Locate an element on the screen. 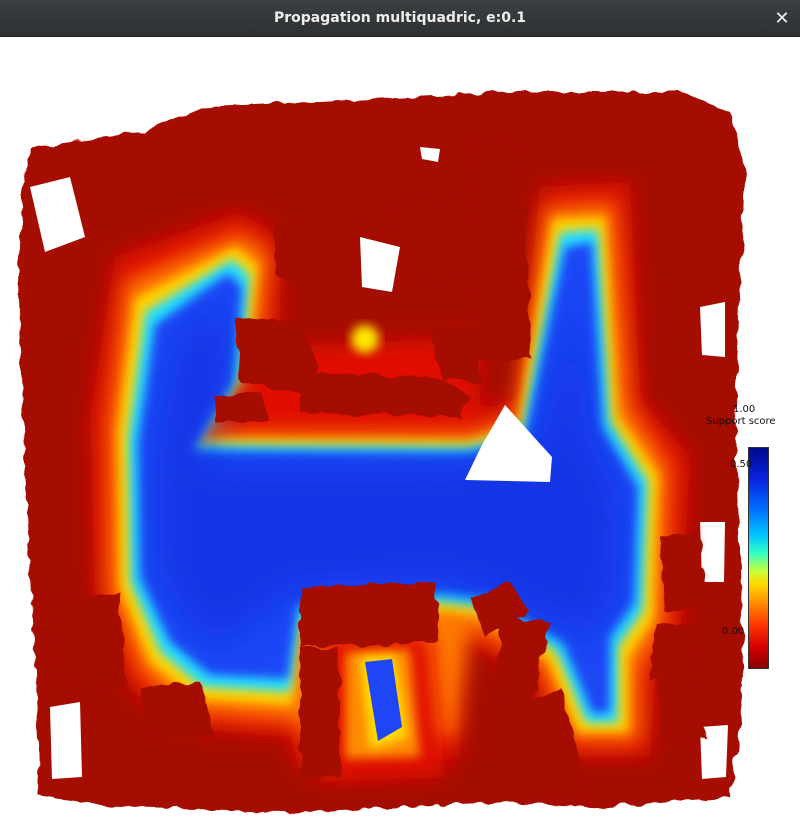 The width and height of the screenshot is (800, 837). close-glyph: ✕ is located at coordinates (782, 18).